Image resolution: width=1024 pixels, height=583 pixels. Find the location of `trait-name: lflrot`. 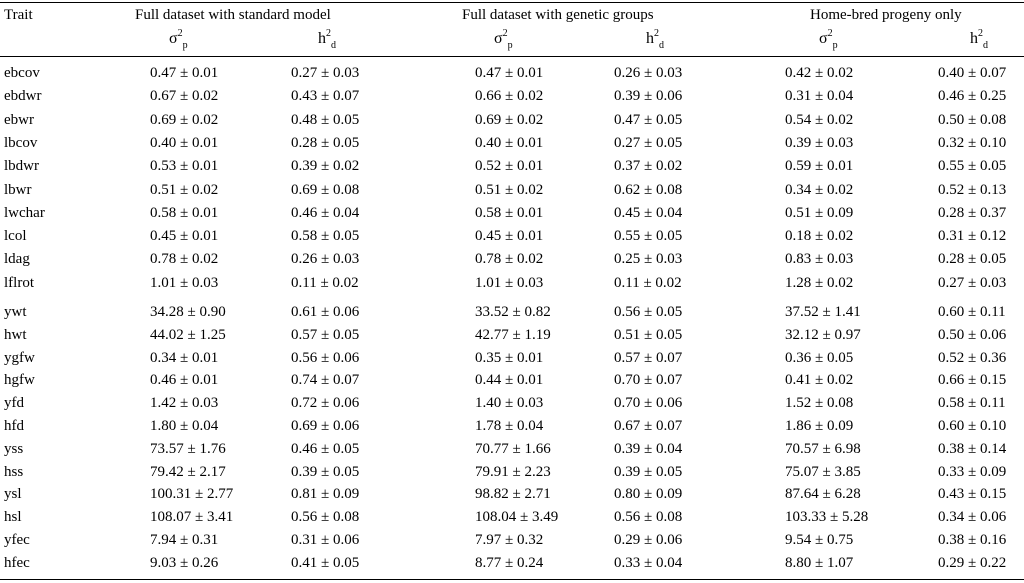

trait-name: lflrot is located at coordinates (19, 282).